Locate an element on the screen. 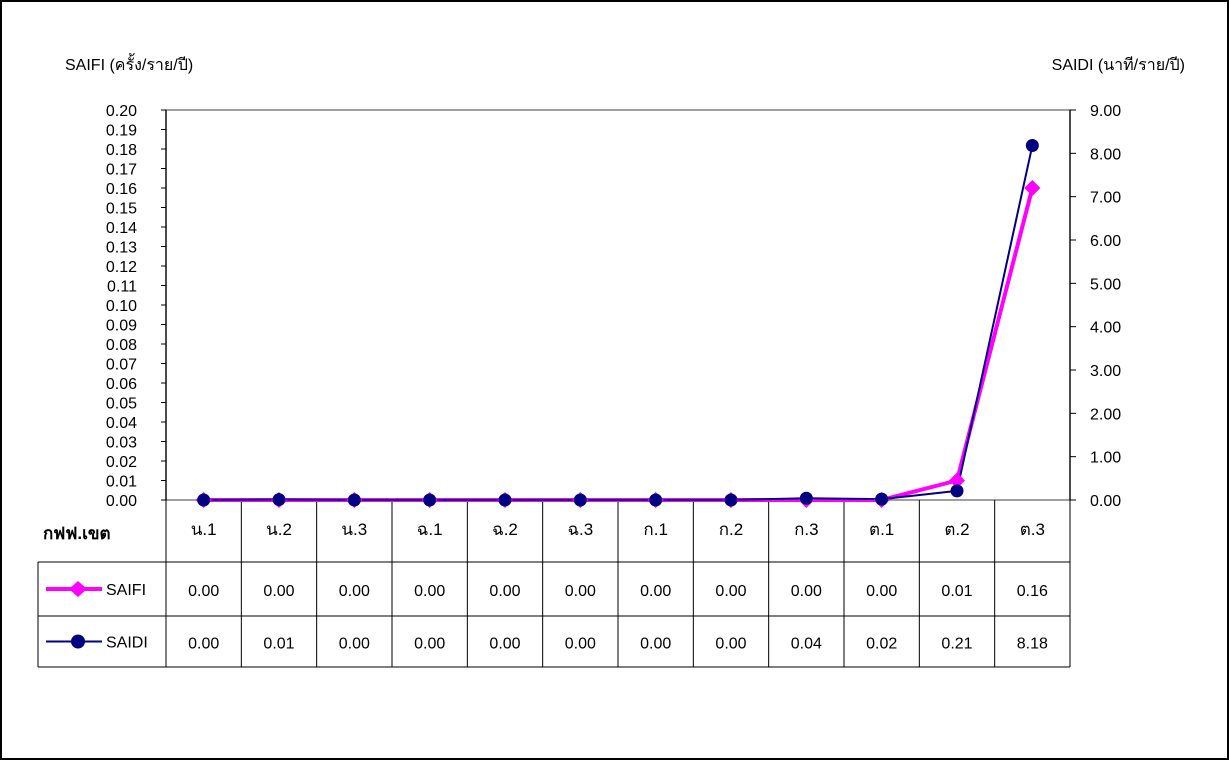 This screenshot has width=1229, height=763. left-axis-tick-label: 0.06 is located at coordinates (121, 384).